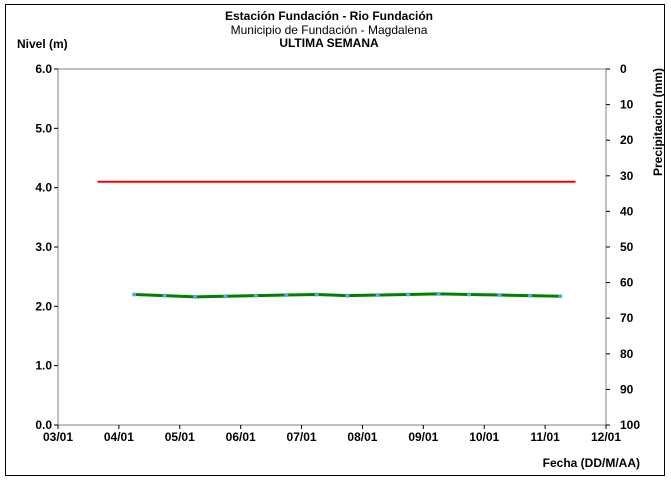  What do you see at coordinates (627, 211) in the screenshot?
I see `y2-tick-label: 40` at bounding box center [627, 211].